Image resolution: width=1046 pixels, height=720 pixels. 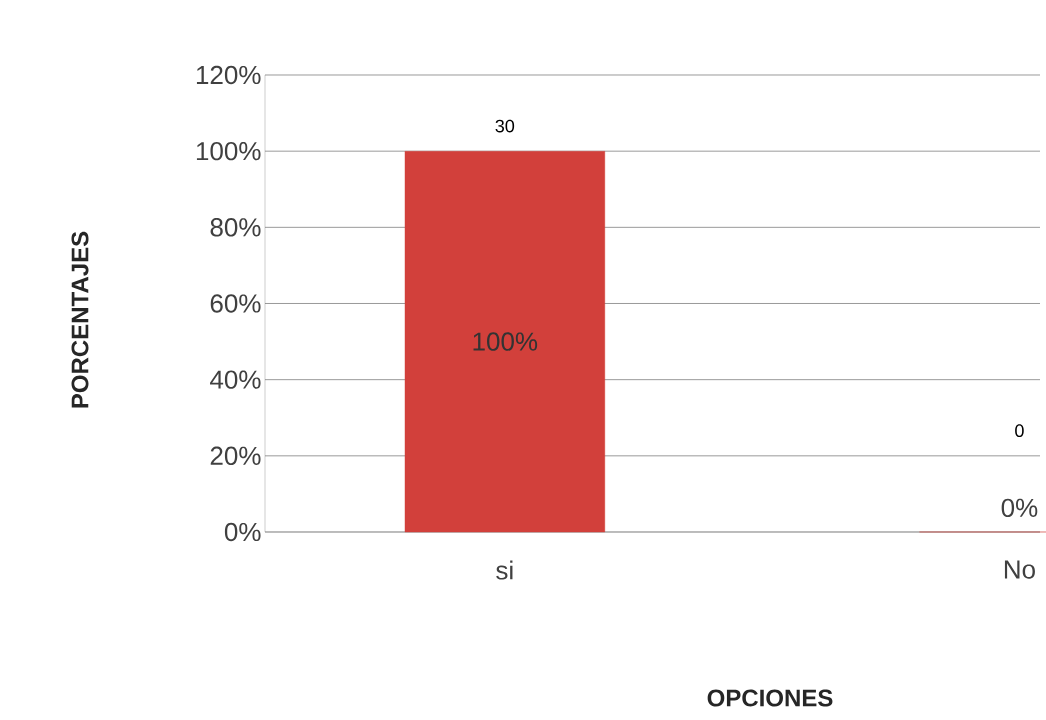 I want to click on y-tick-label: 20%, so click(x=235, y=456).